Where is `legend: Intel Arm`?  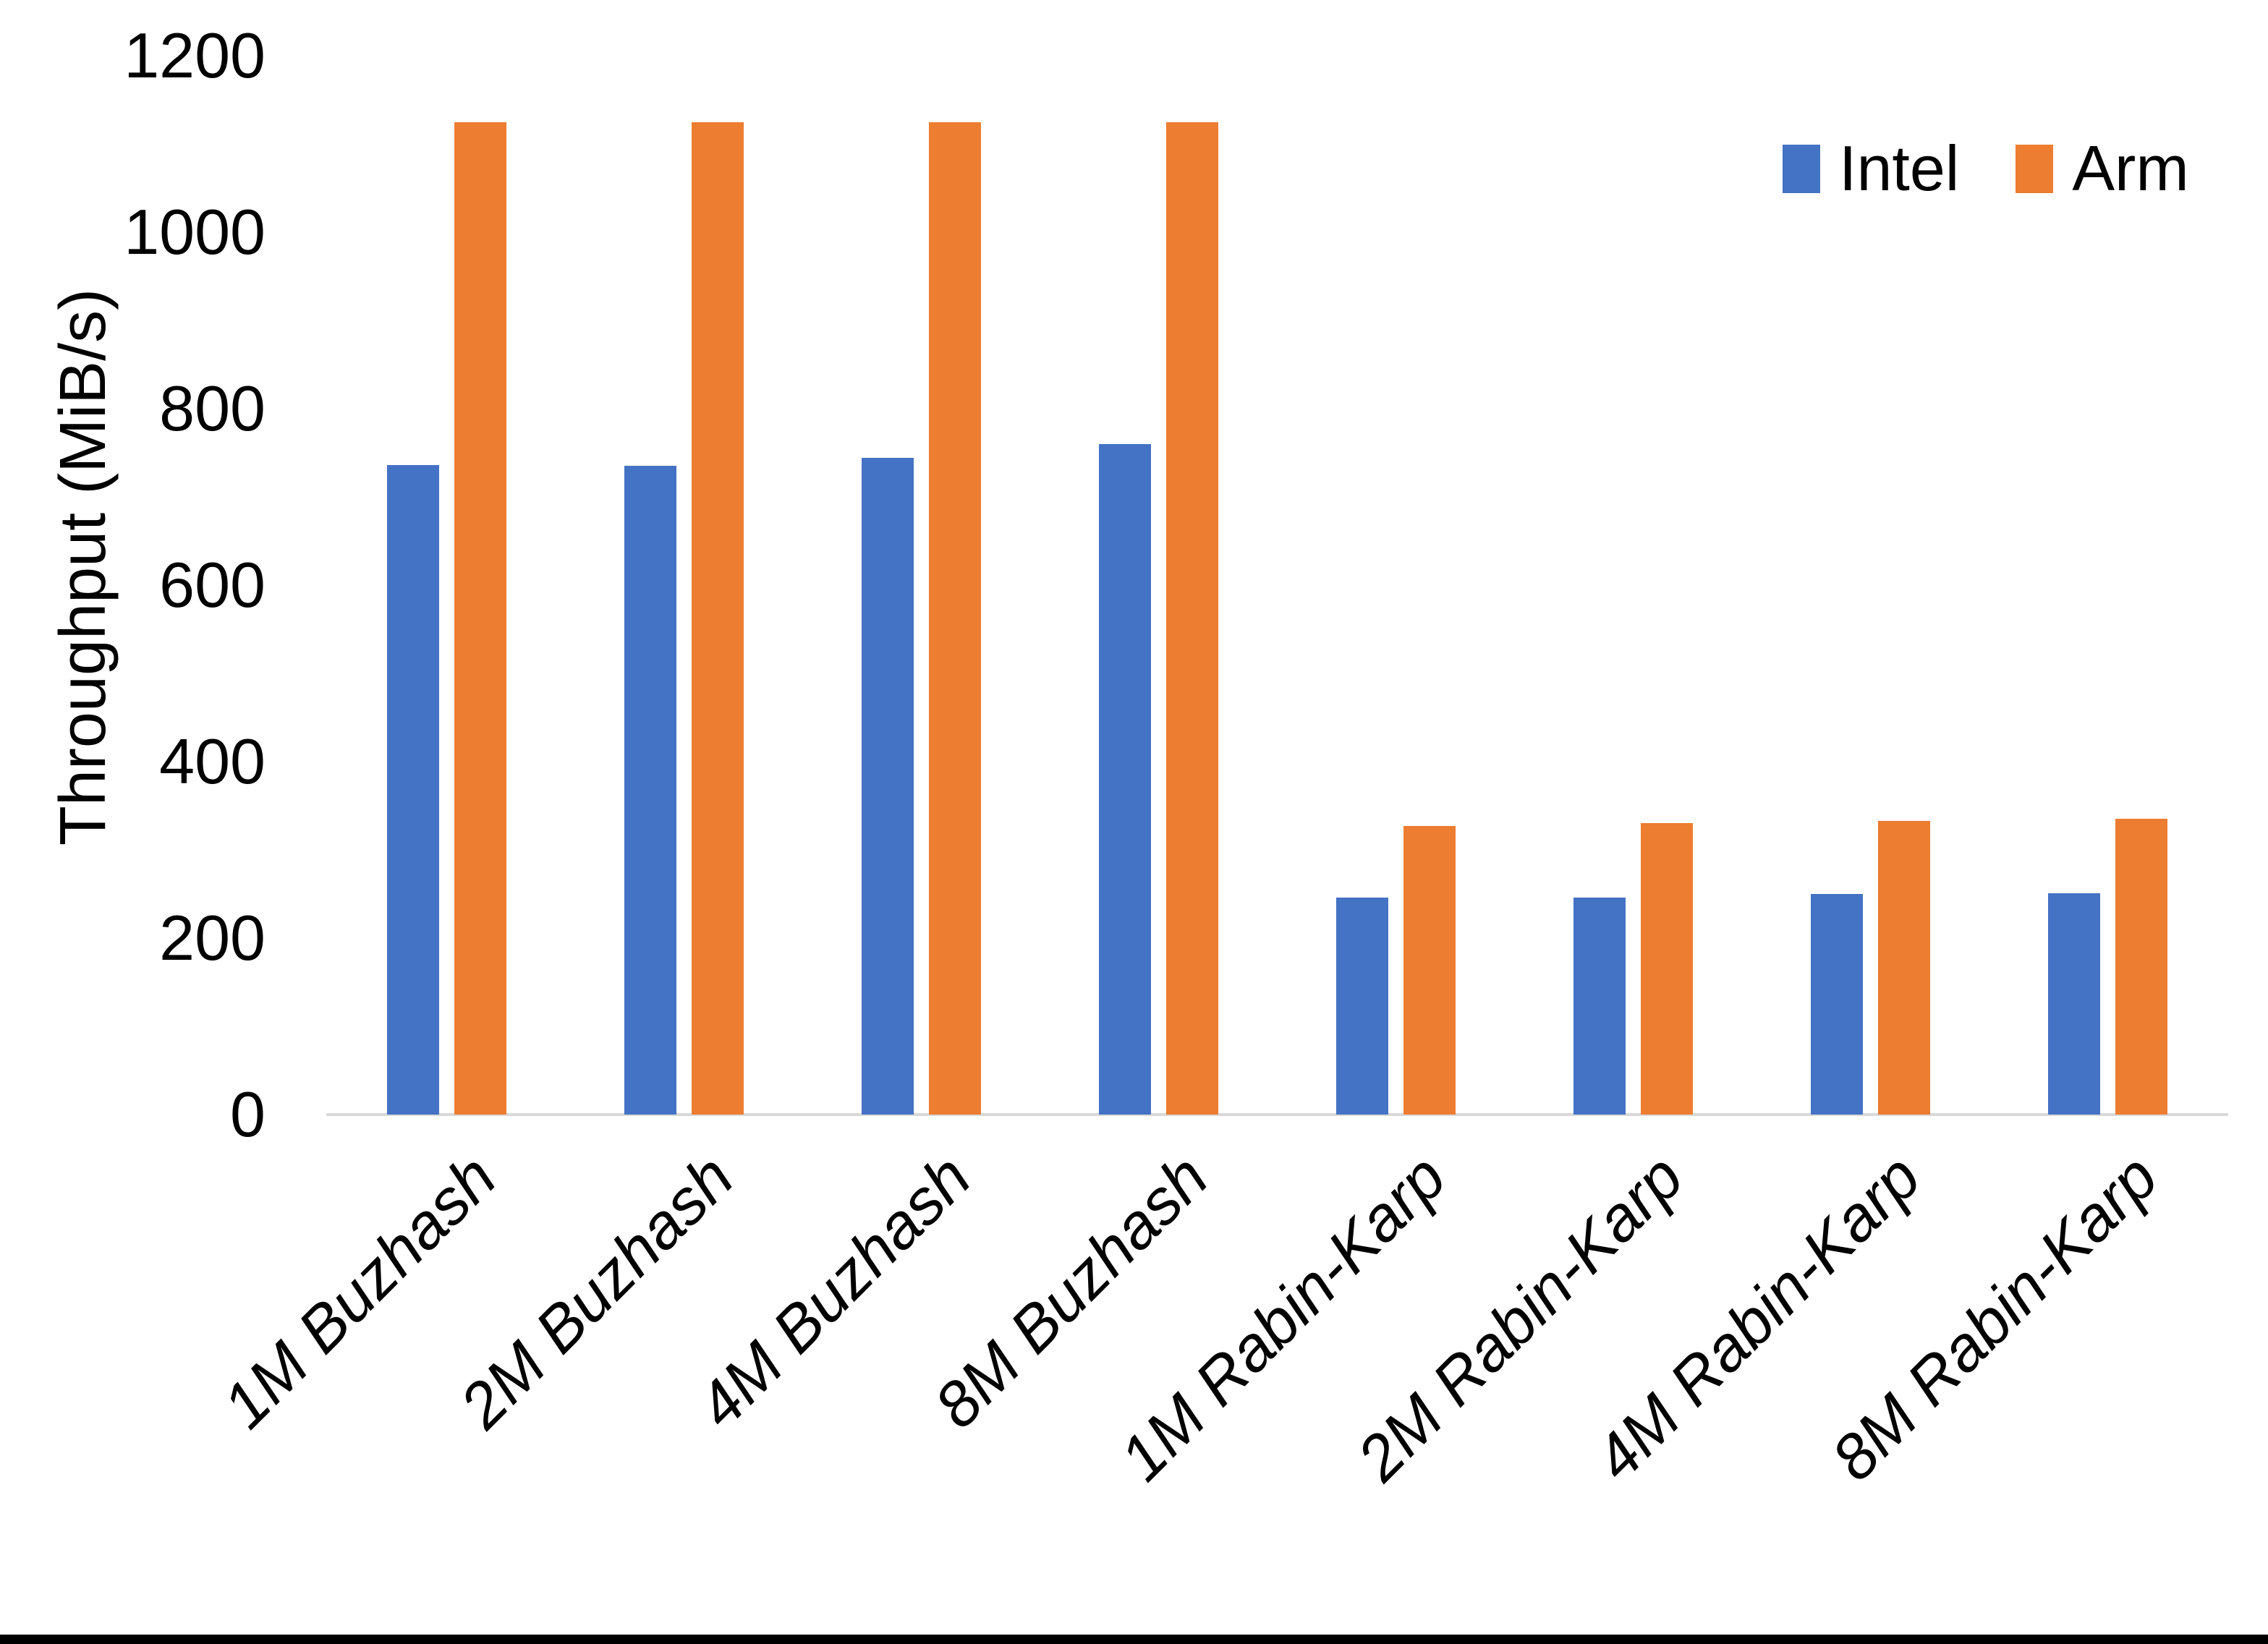
legend: Intel Arm is located at coordinates (1986, 168).